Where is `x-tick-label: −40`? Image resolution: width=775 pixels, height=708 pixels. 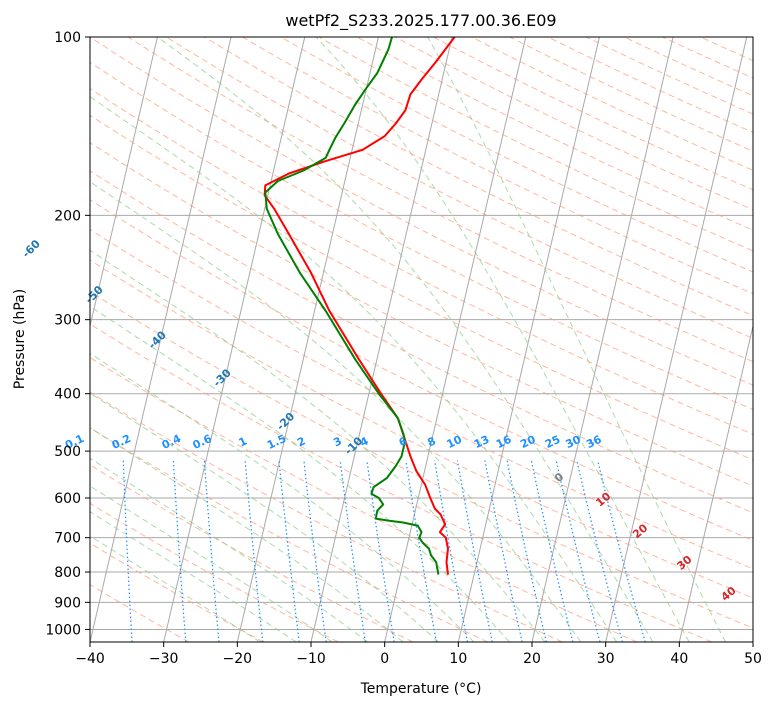
x-tick-label: −40 is located at coordinates (90, 659).